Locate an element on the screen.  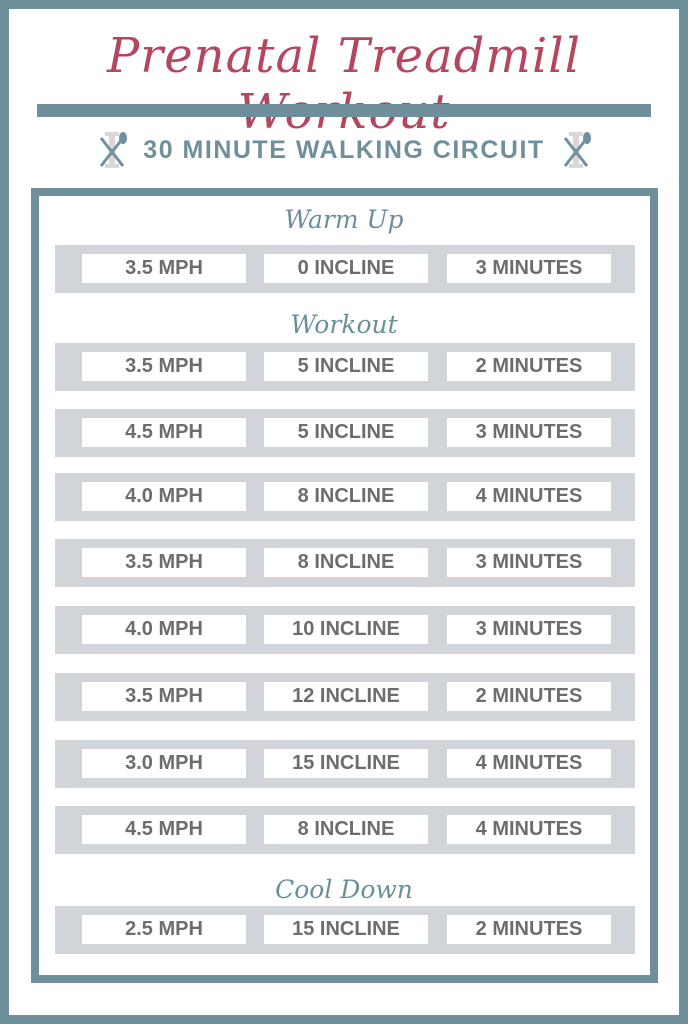
incline-cell: 0 INCLINE is located at coordinates (346, 268).